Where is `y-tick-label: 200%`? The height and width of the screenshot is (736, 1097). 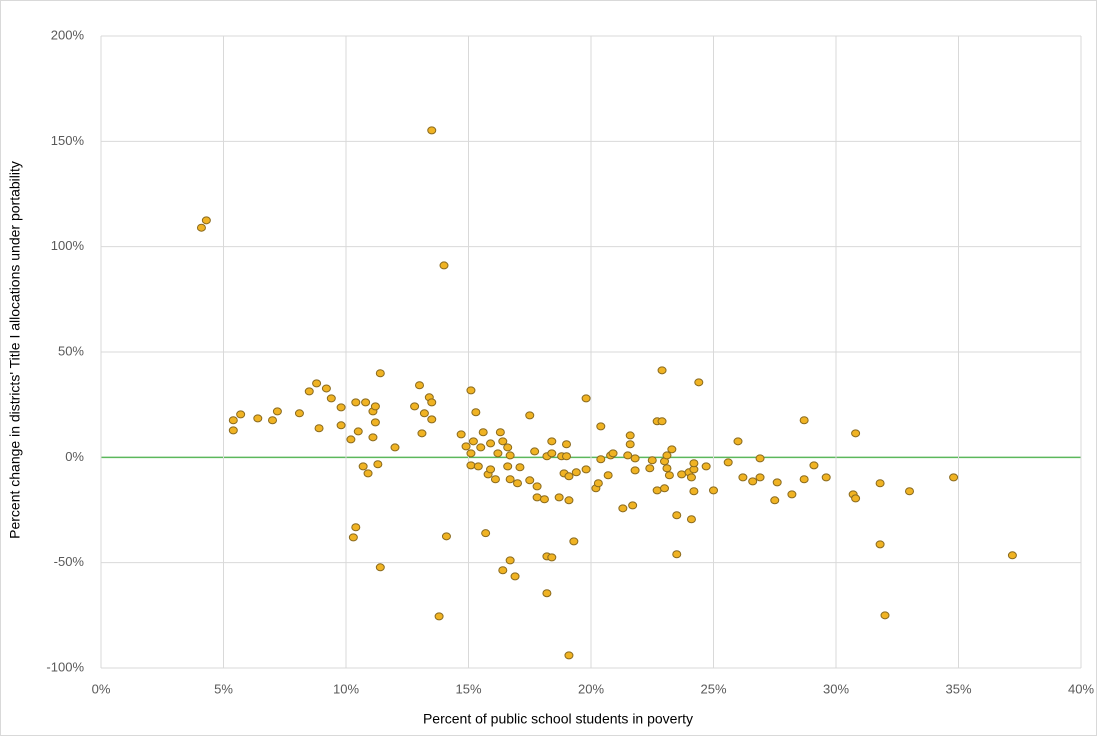 y-tick-label: 200% is located at coordinates (68, 34).